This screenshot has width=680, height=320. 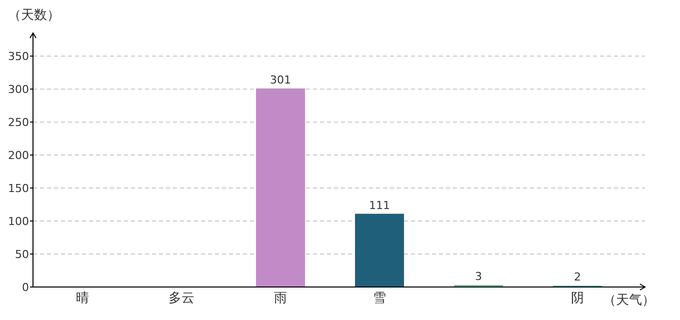 What do you see at coordinates (22, 255) in the screenshot?
I see `y-tick-label: 50` at bounding box center [22, 255].